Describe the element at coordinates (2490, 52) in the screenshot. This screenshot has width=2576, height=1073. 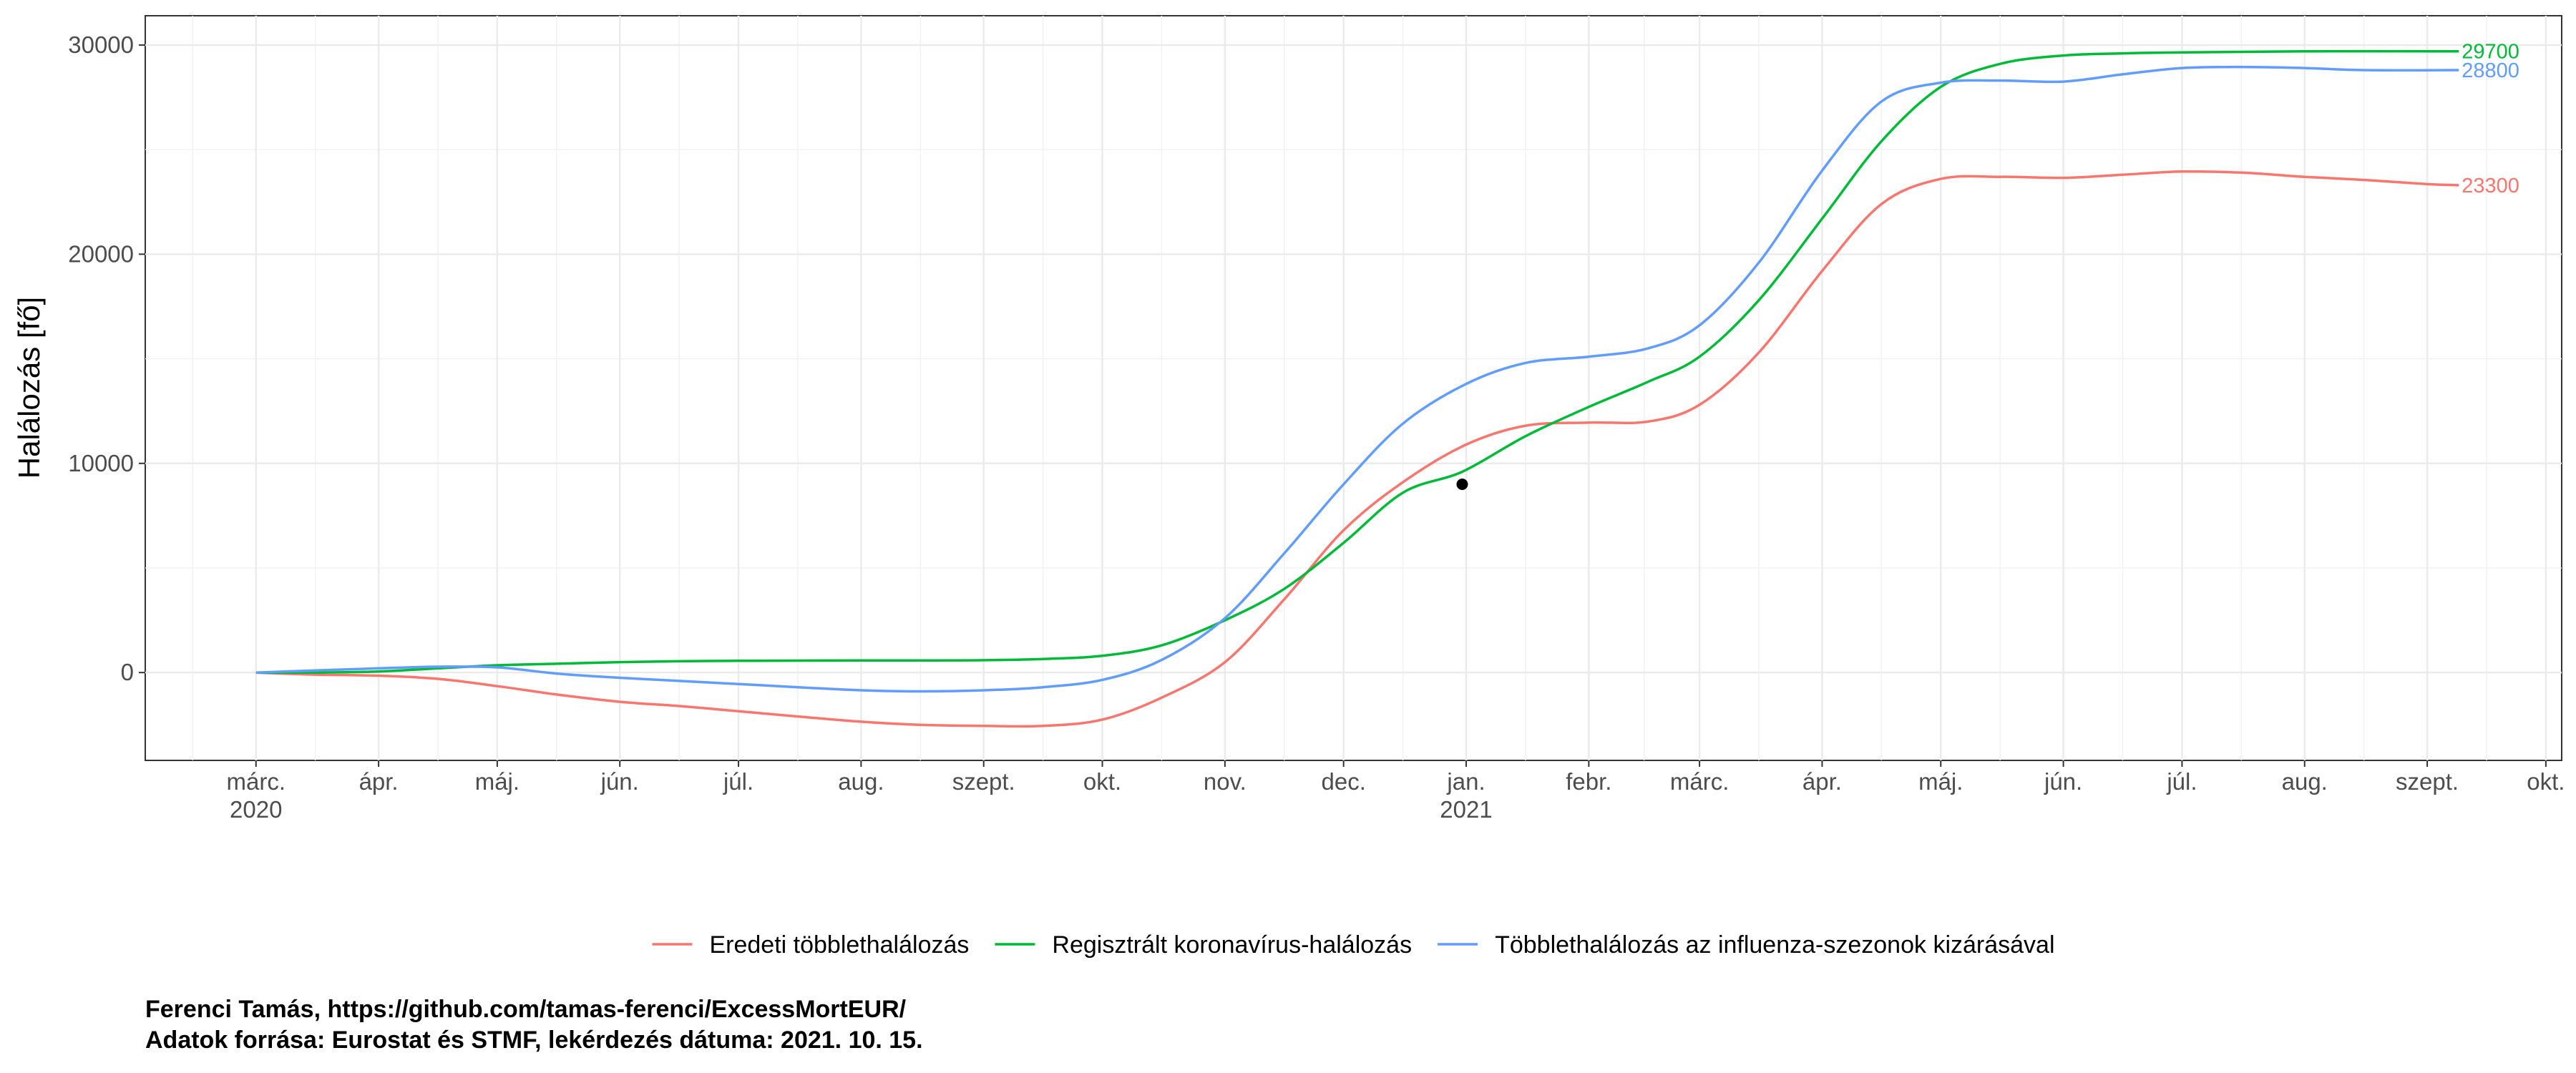
I see `end-label-2: 29700` at that location.